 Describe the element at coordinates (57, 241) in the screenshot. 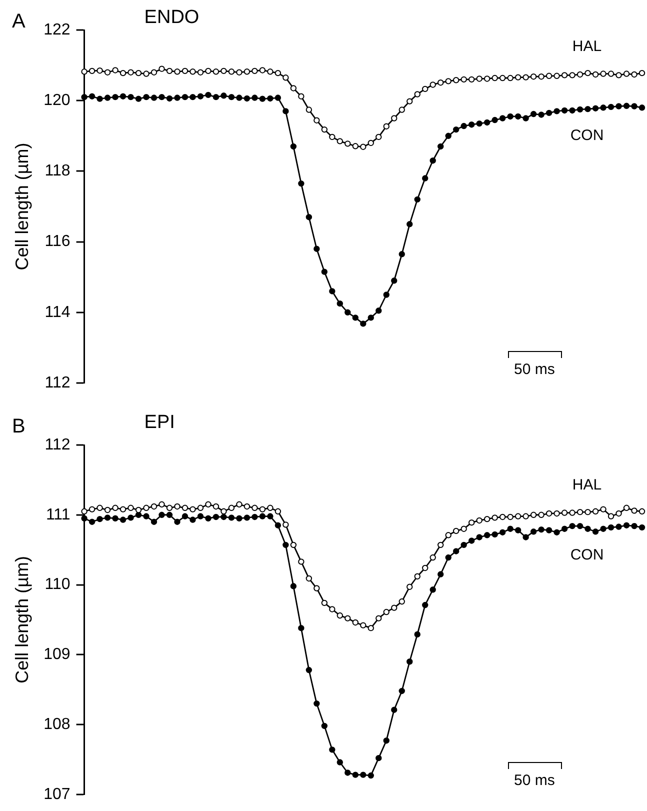

I see `y-tick-label: 116` at that location.